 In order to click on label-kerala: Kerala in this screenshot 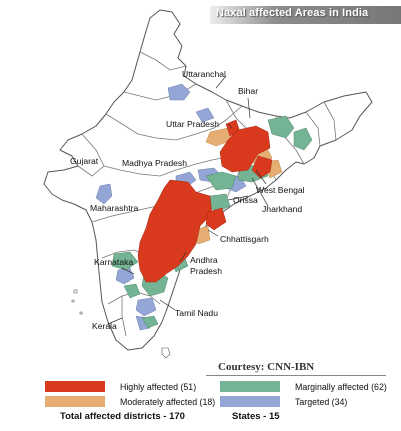, I will do `click(104, 326)`.